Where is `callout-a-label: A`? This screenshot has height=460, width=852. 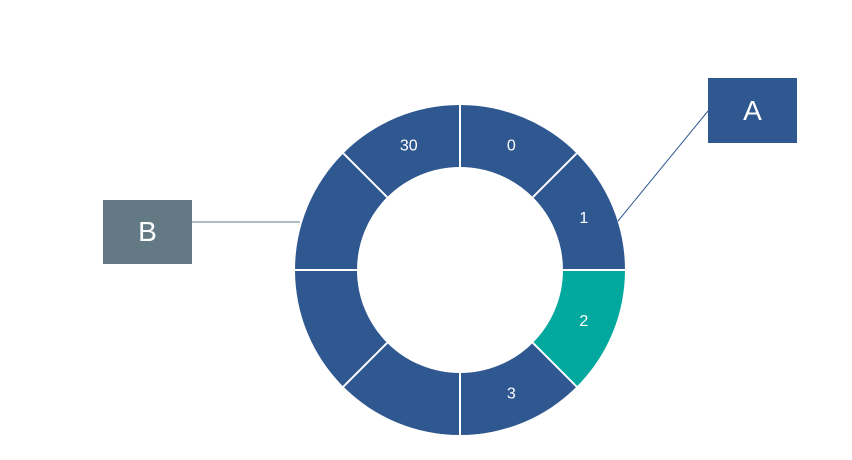 callout-a-label: A is located at coordinates (752, 110).